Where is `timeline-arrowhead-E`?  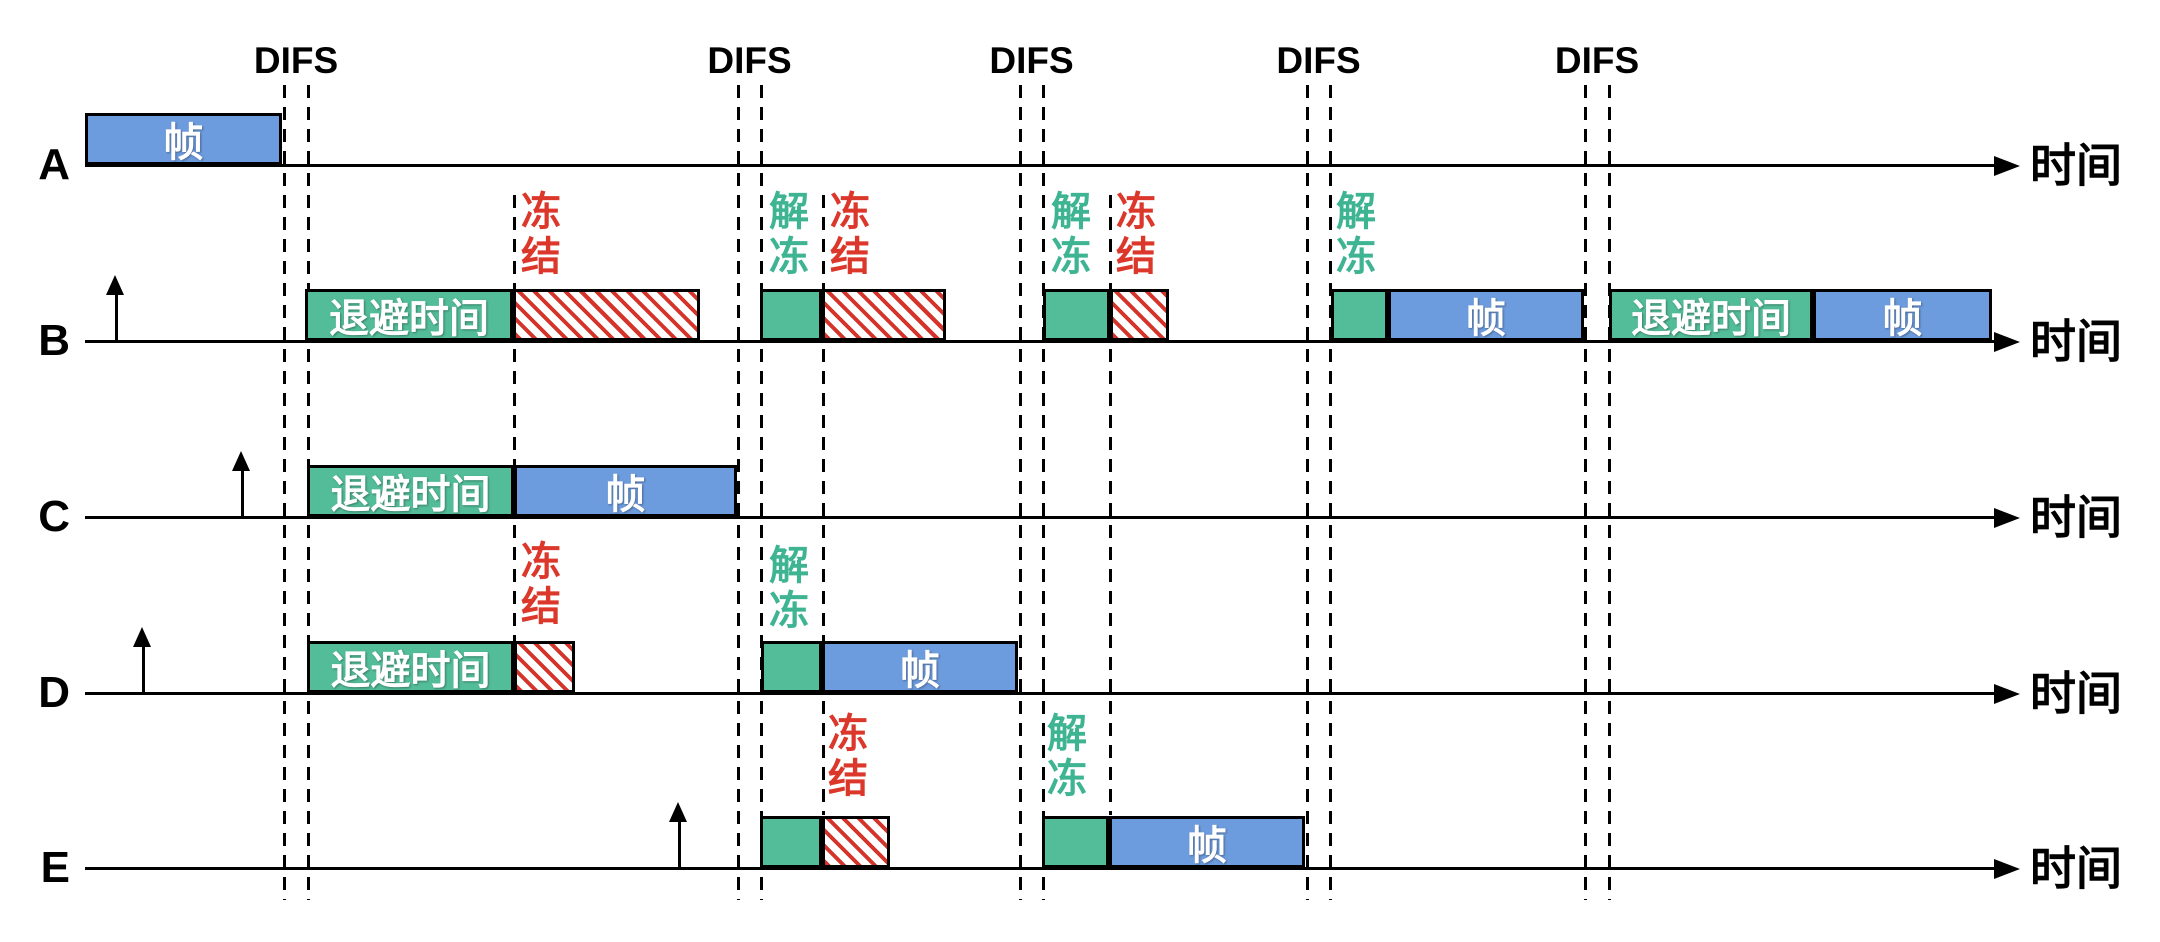 timeline-arrowhead-E is located at coordinates (2007, 869).